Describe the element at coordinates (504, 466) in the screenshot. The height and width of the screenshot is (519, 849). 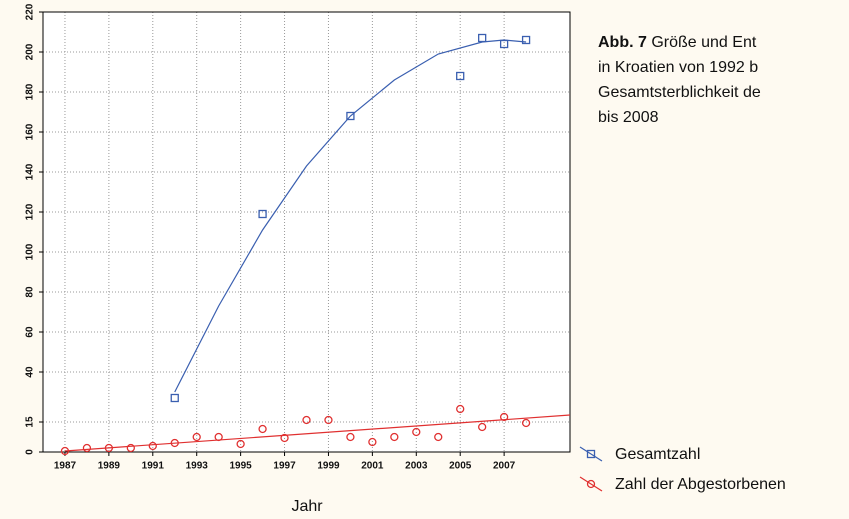
I see `x-tick-label: 2007` at that location.